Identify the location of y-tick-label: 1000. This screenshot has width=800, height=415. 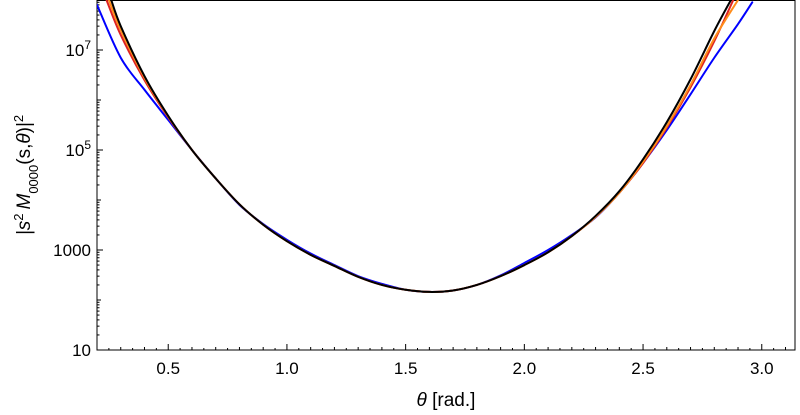
(72, 250).